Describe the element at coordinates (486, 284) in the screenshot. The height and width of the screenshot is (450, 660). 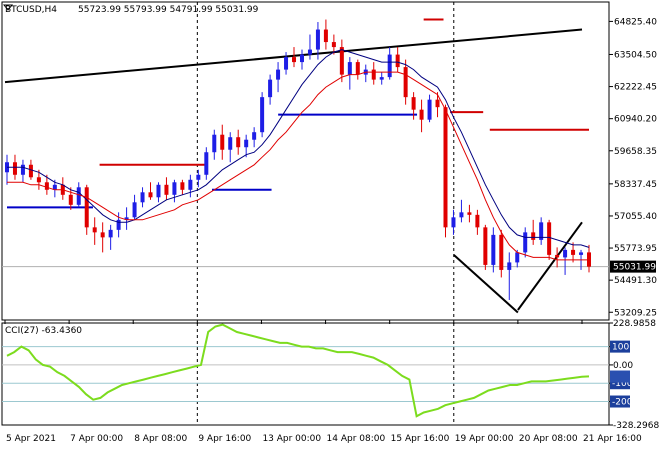
I see `trendline` at that location.